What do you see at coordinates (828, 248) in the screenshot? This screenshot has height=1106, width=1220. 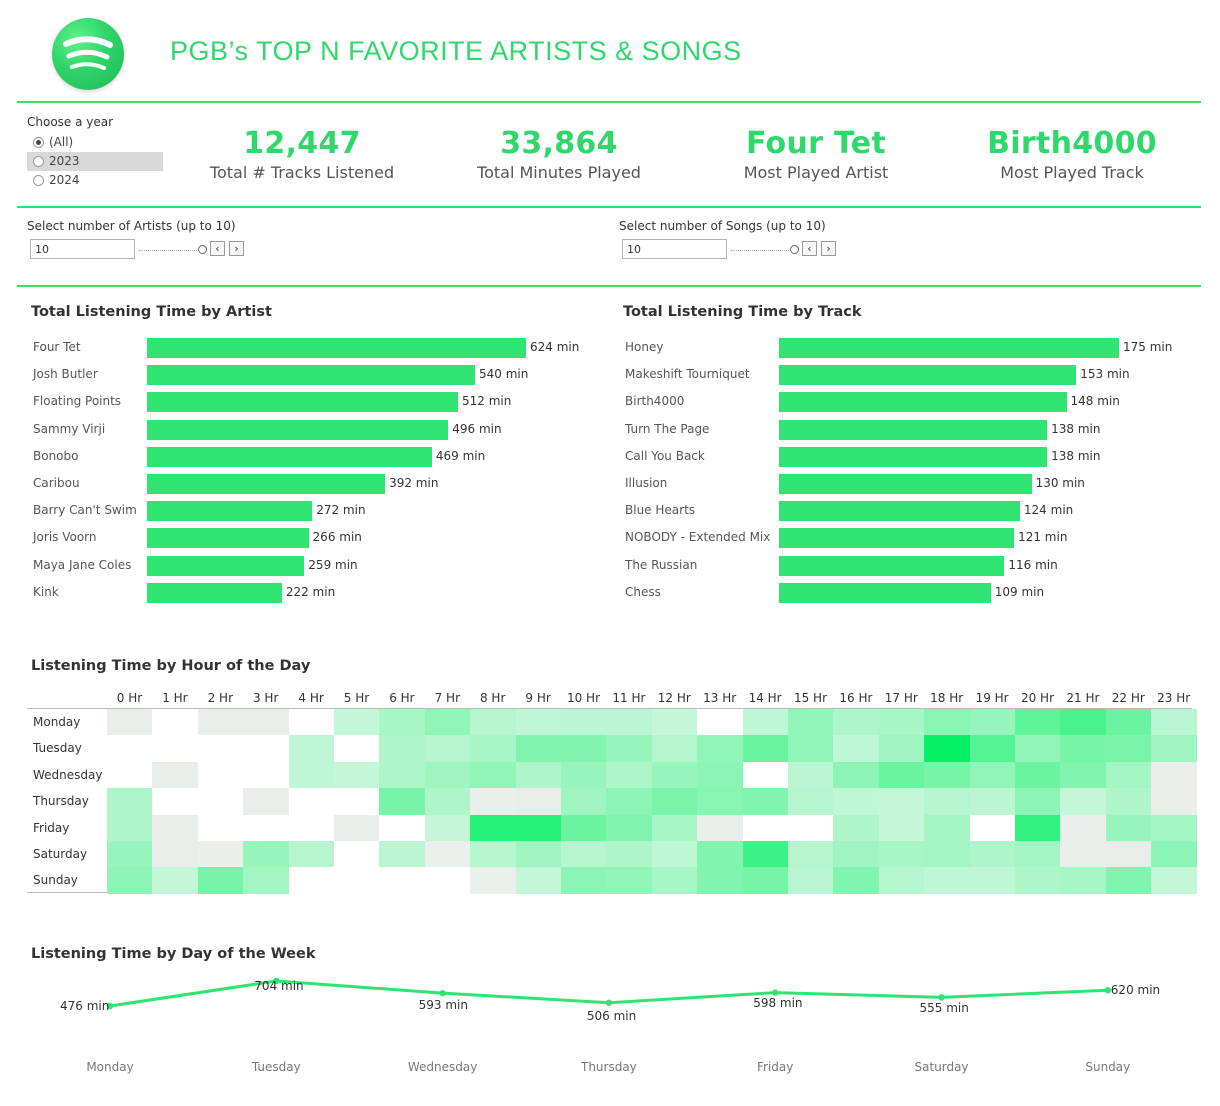 I see `chevron-right-icon: ›` at bounding box center [828, 248].